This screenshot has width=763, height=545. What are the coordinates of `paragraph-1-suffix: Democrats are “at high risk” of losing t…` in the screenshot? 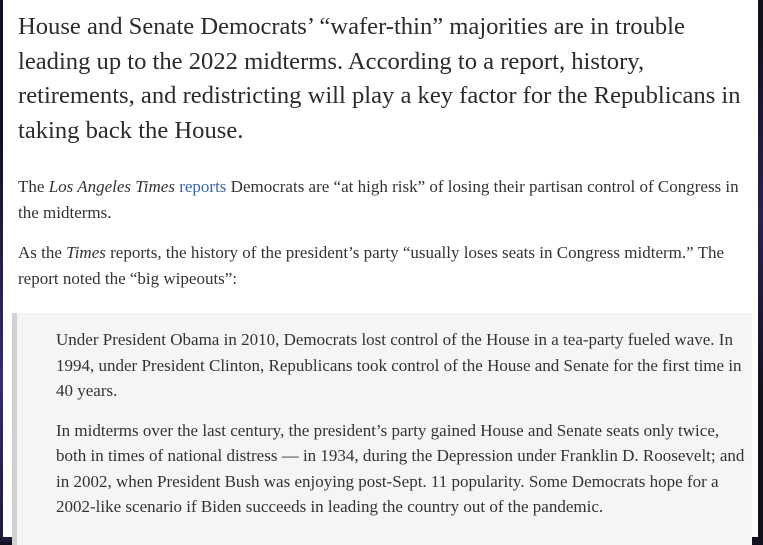 It's located at (378, 199).